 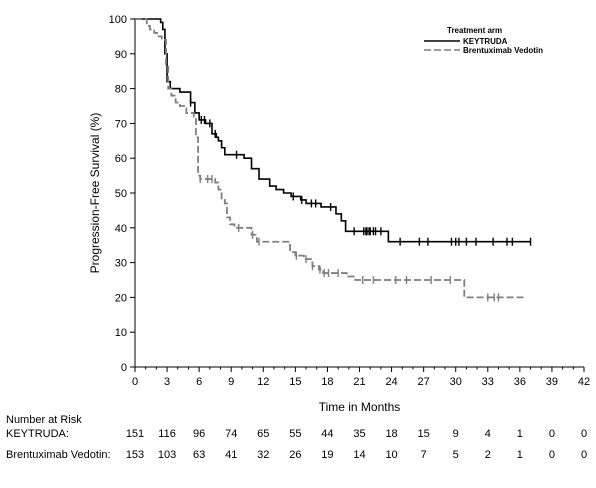 I want to click on y-tick-label: 60, so click(x=121, y=159).